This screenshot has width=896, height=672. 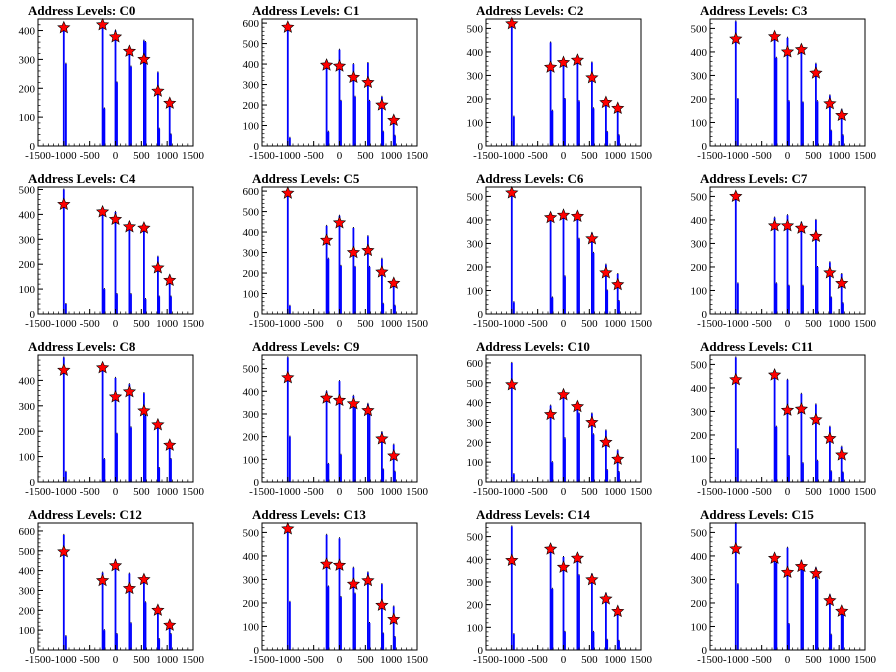 What do you see at coordinates (251, 192) in the screenshot?
I see `y-tick-label: 600` at bounding box center [251, 192].